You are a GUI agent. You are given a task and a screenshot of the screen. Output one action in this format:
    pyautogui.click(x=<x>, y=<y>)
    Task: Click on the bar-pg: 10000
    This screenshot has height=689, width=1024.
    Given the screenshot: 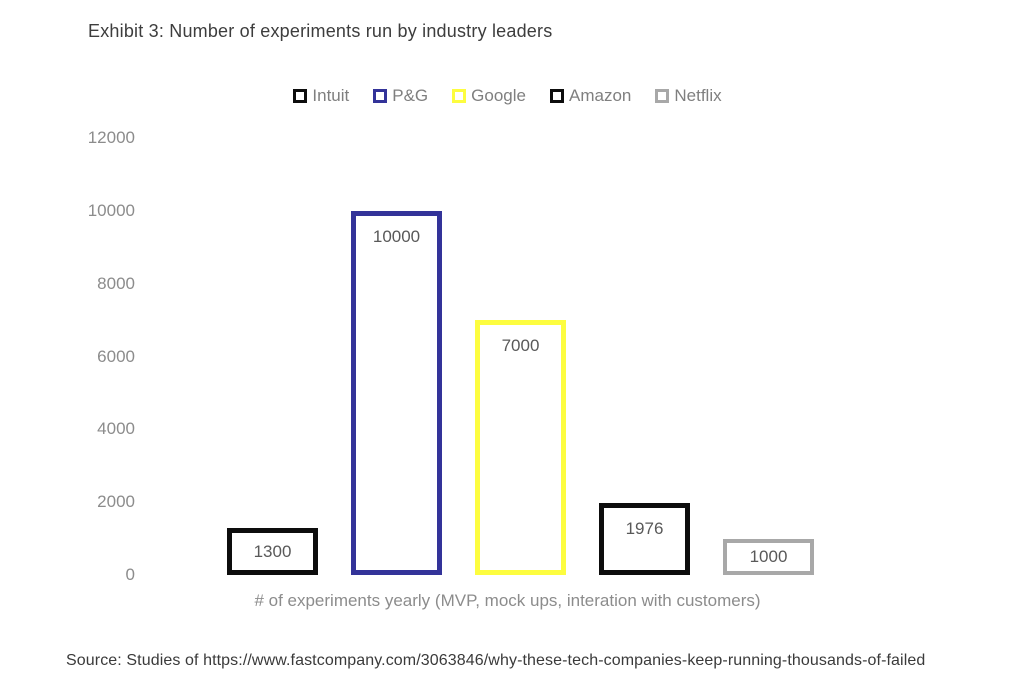 What is the action you would take?
    pyautogui.click(x=396, y=393)
    